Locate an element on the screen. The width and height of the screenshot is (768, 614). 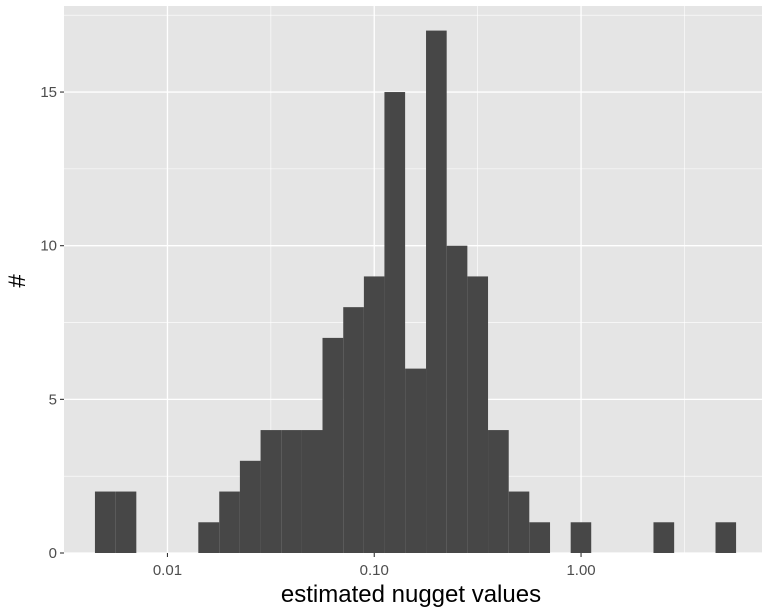
x-axis-title: estimated nugget values is located at coordinates (411, 594).